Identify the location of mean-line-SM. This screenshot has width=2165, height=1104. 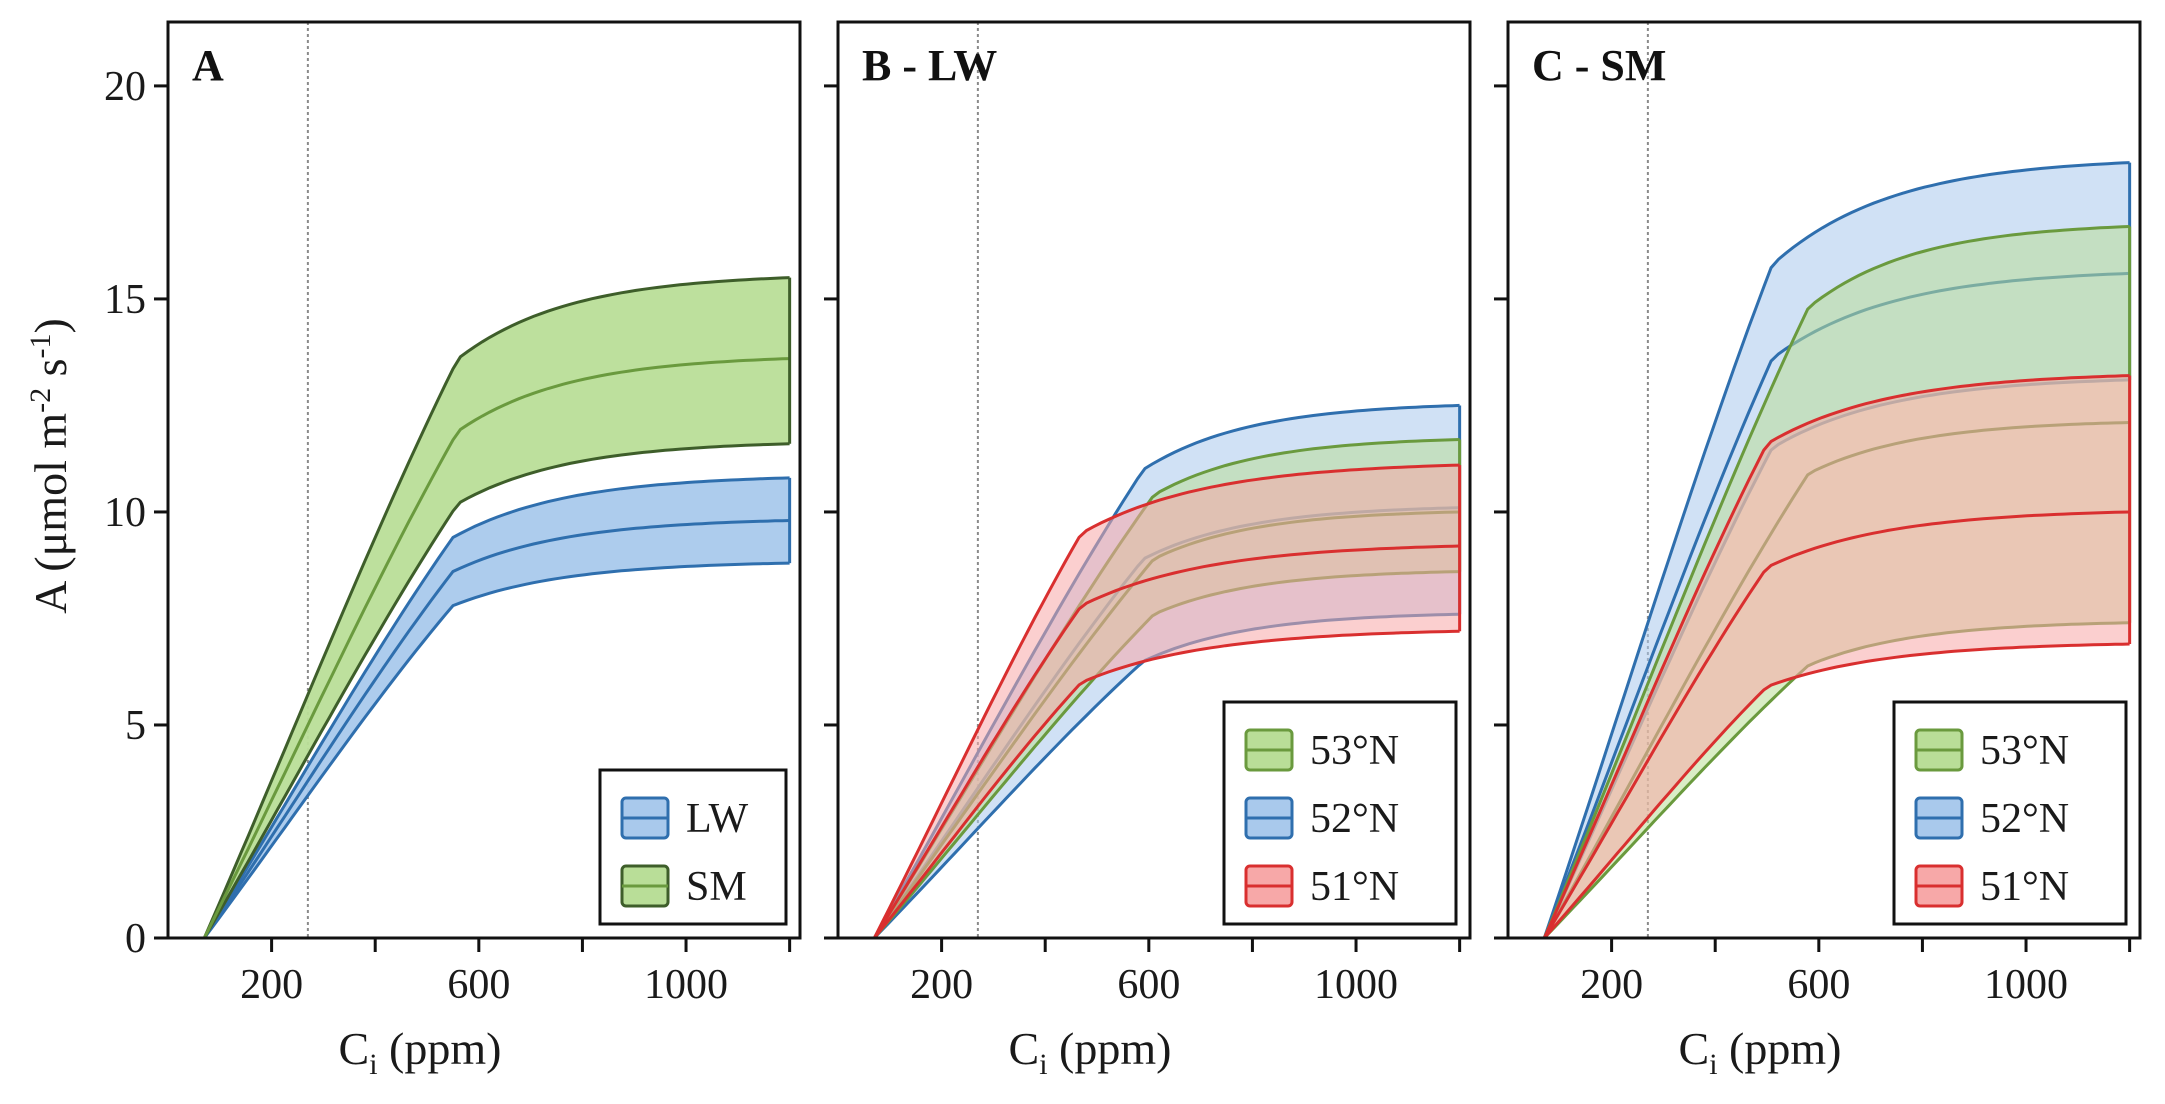
(496, 647).